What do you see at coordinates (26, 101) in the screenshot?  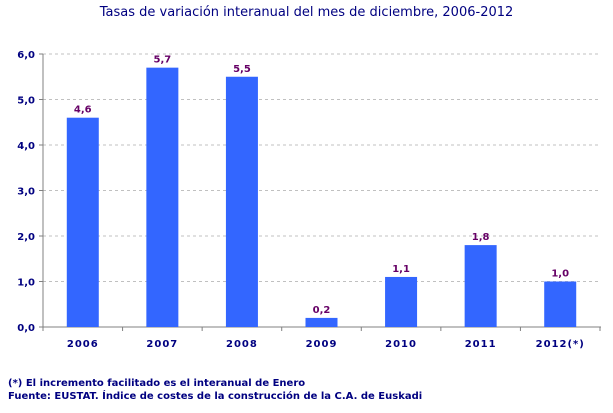 I see `y-tick-label: 5,0` at bounding box center [26, 101].